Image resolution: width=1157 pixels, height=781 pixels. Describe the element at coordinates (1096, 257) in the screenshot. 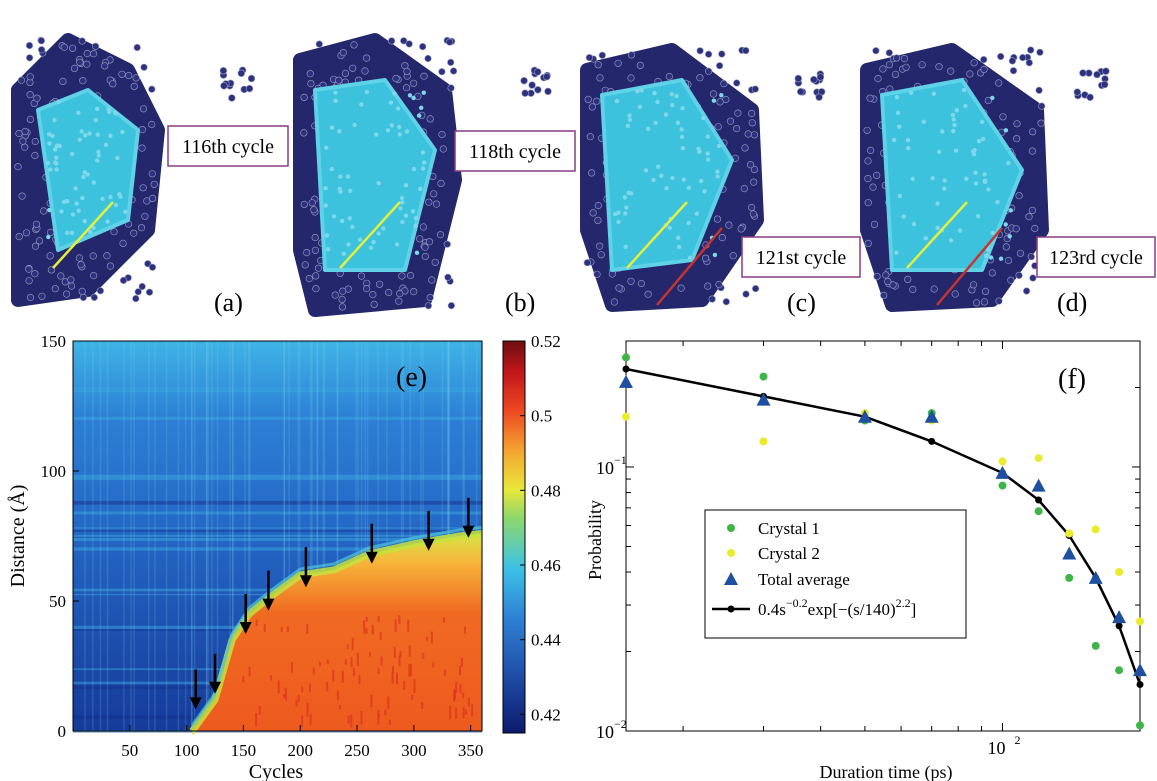

I see `cycle-label-box` at that location.